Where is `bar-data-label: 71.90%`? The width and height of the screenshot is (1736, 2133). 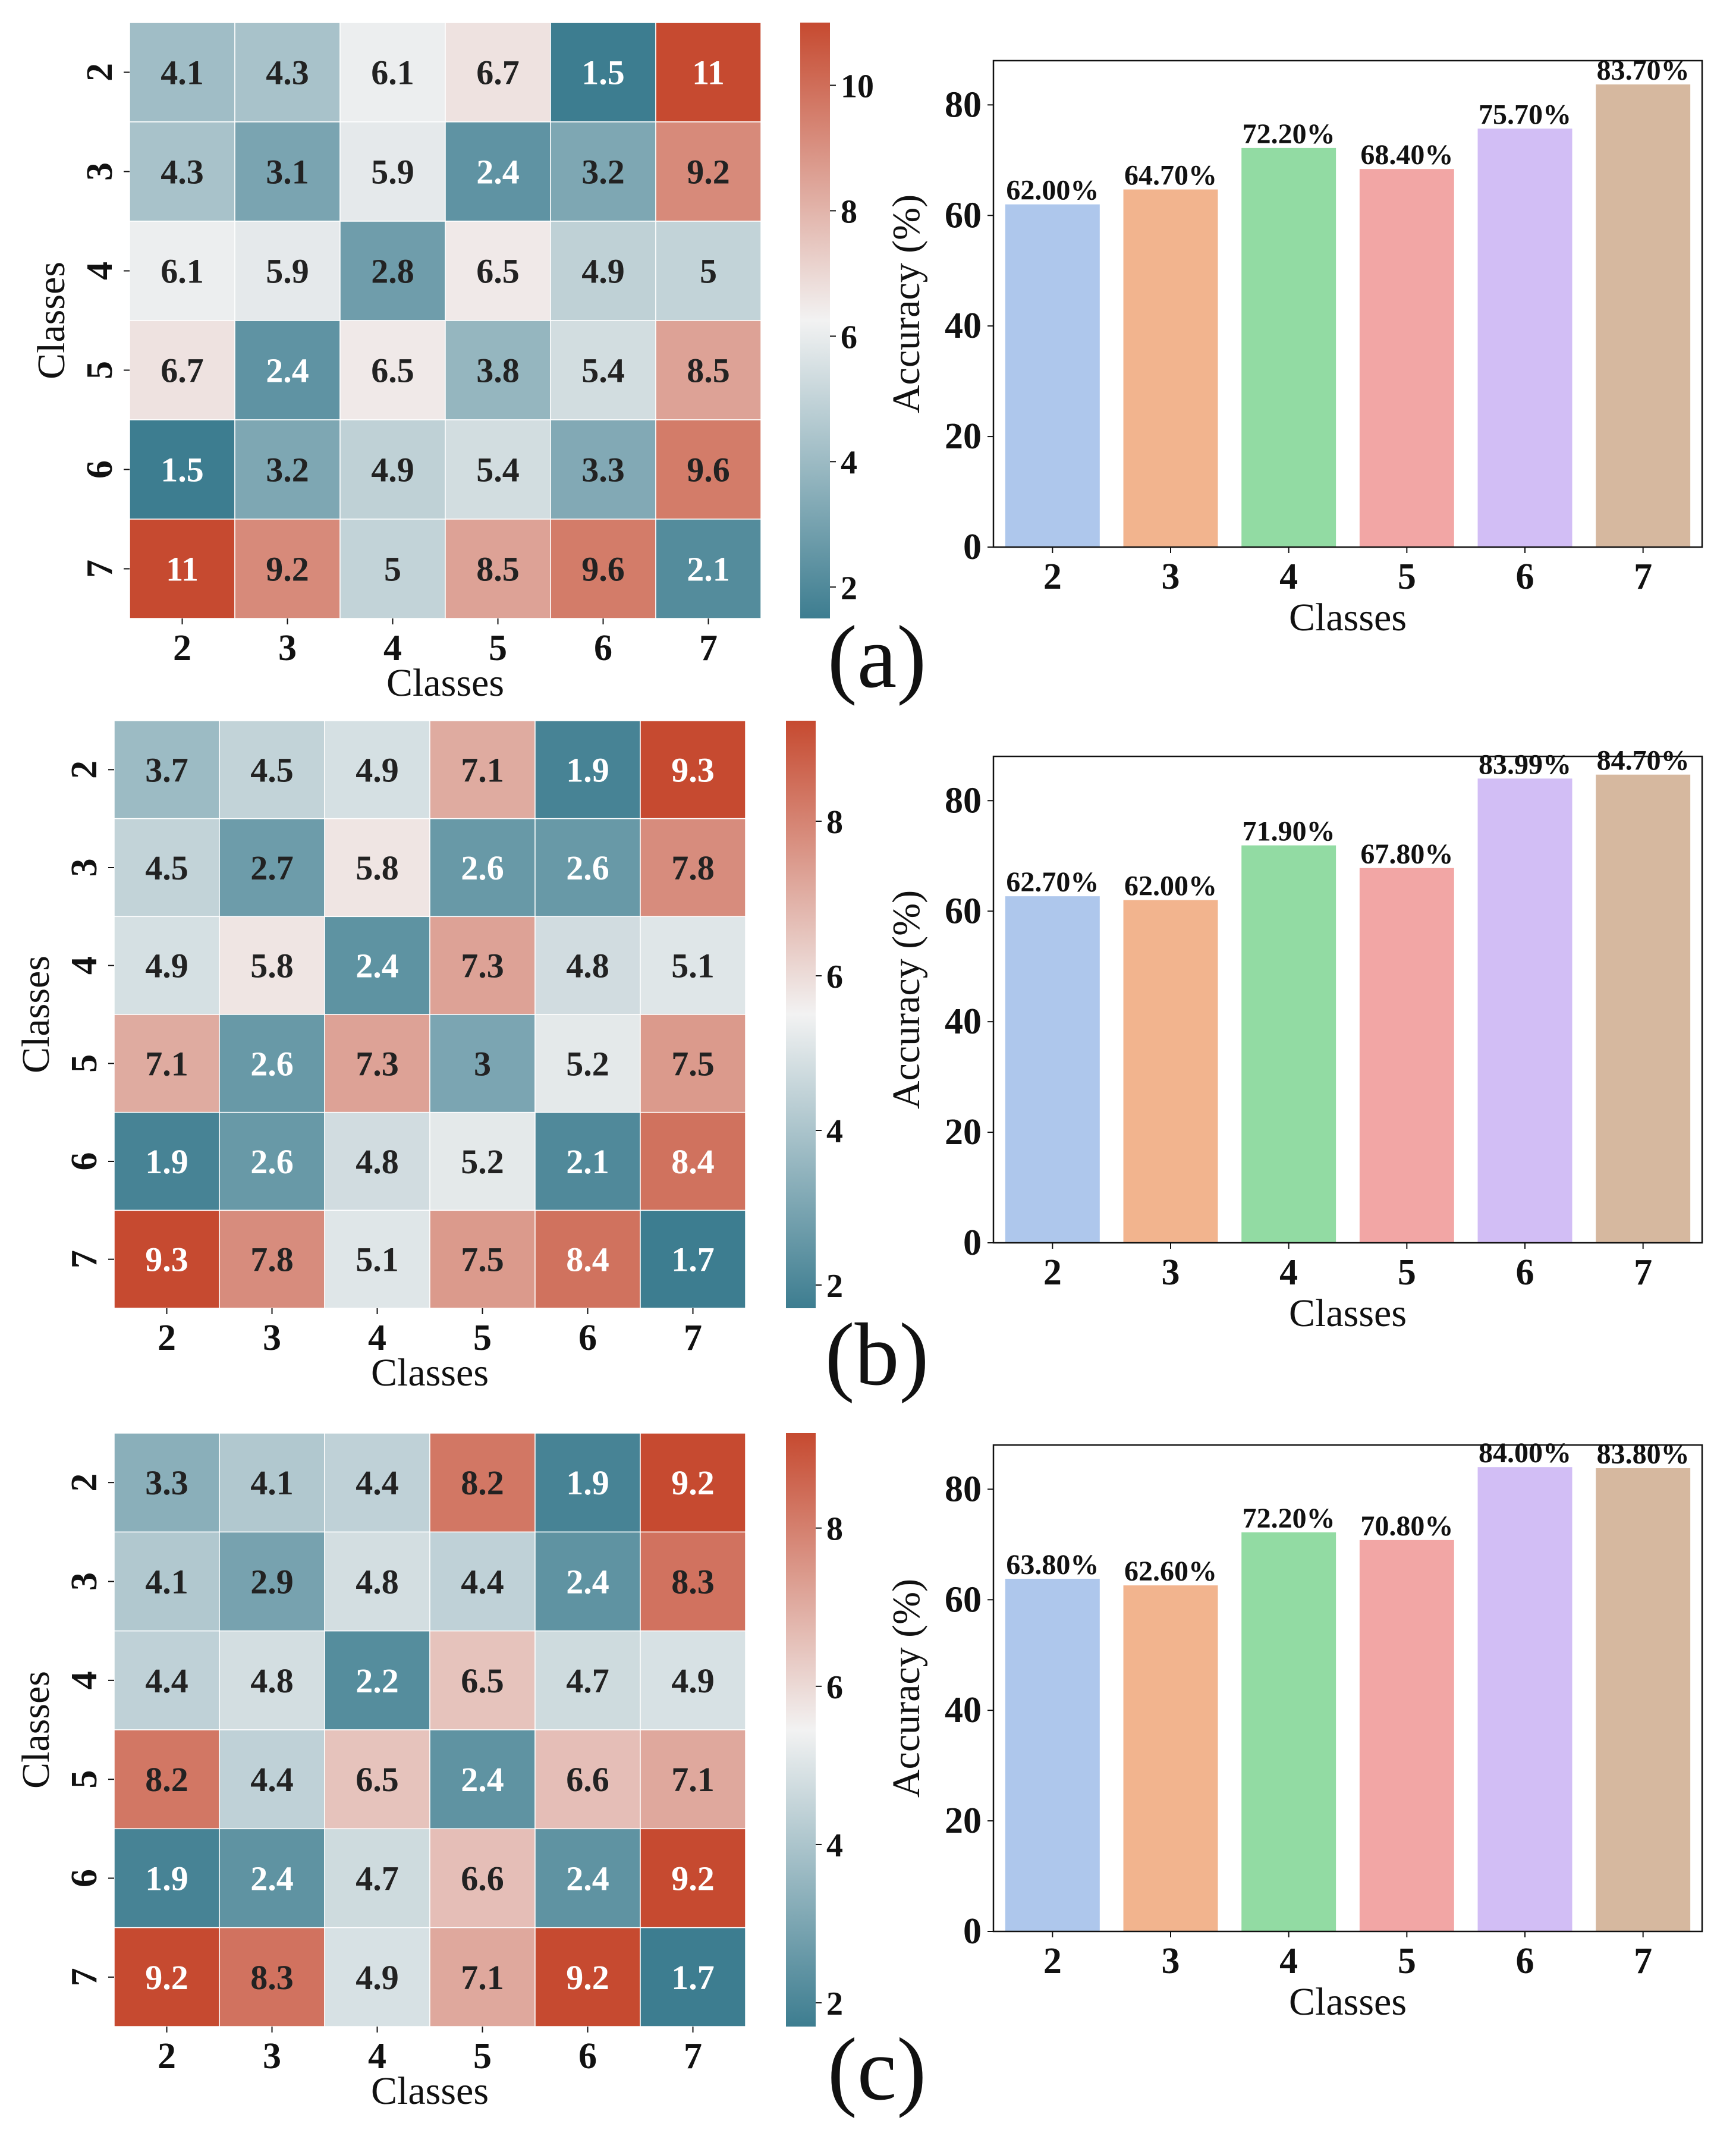
bar-data-label: 71.90% is located at coordinates (1289, 832).